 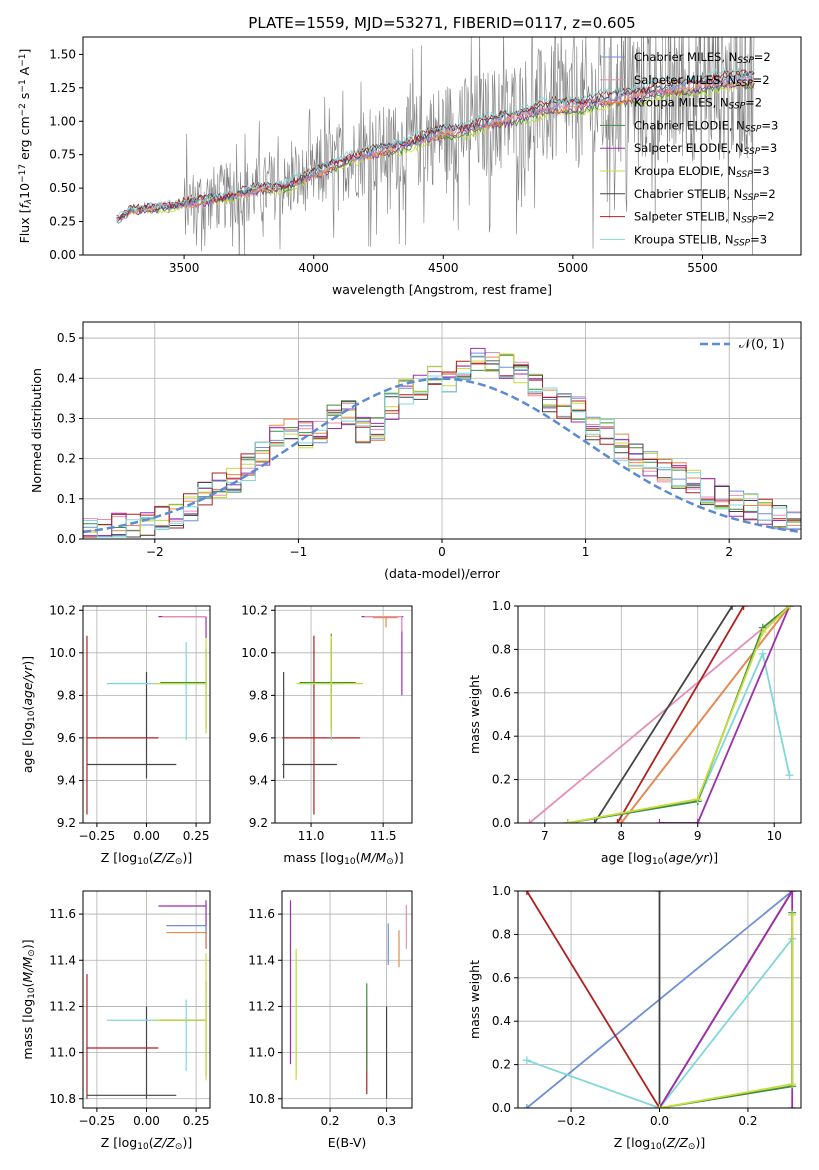 I want to click on x-tick-label: 1, so click(x=586, y=552).